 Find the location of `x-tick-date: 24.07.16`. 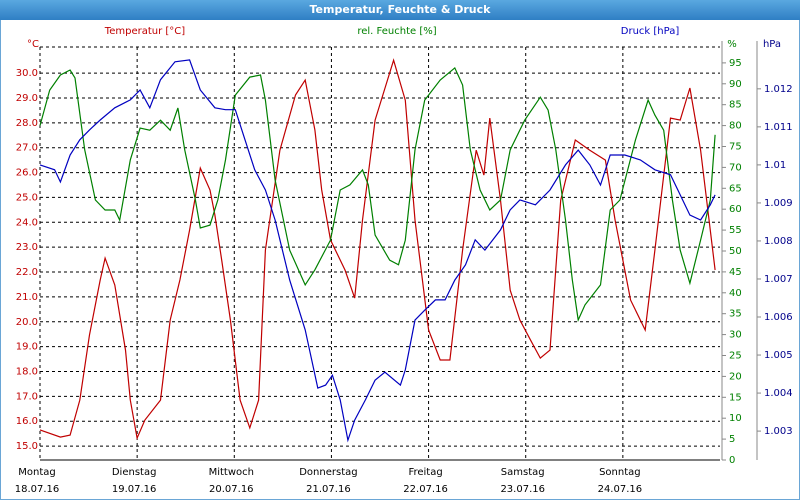

x-tick-date: 24.07.16 is located at coordinates (620, 489).